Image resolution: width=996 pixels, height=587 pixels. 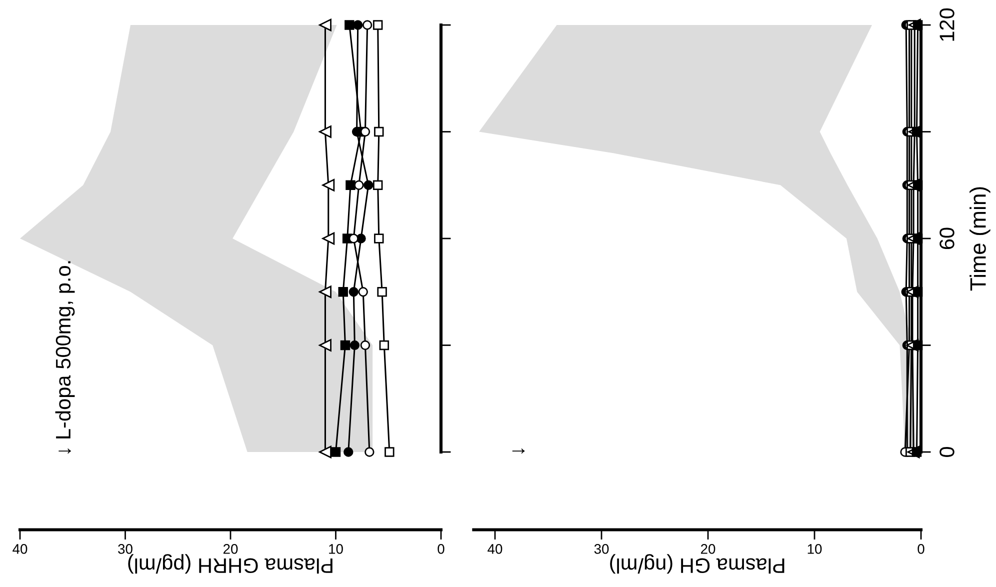 What do you see at coordinates (65, 357) in the screenshot?
I see `annotation: ↓ L-dopa 500mg, p.o.` at bounding box center [65, 357].